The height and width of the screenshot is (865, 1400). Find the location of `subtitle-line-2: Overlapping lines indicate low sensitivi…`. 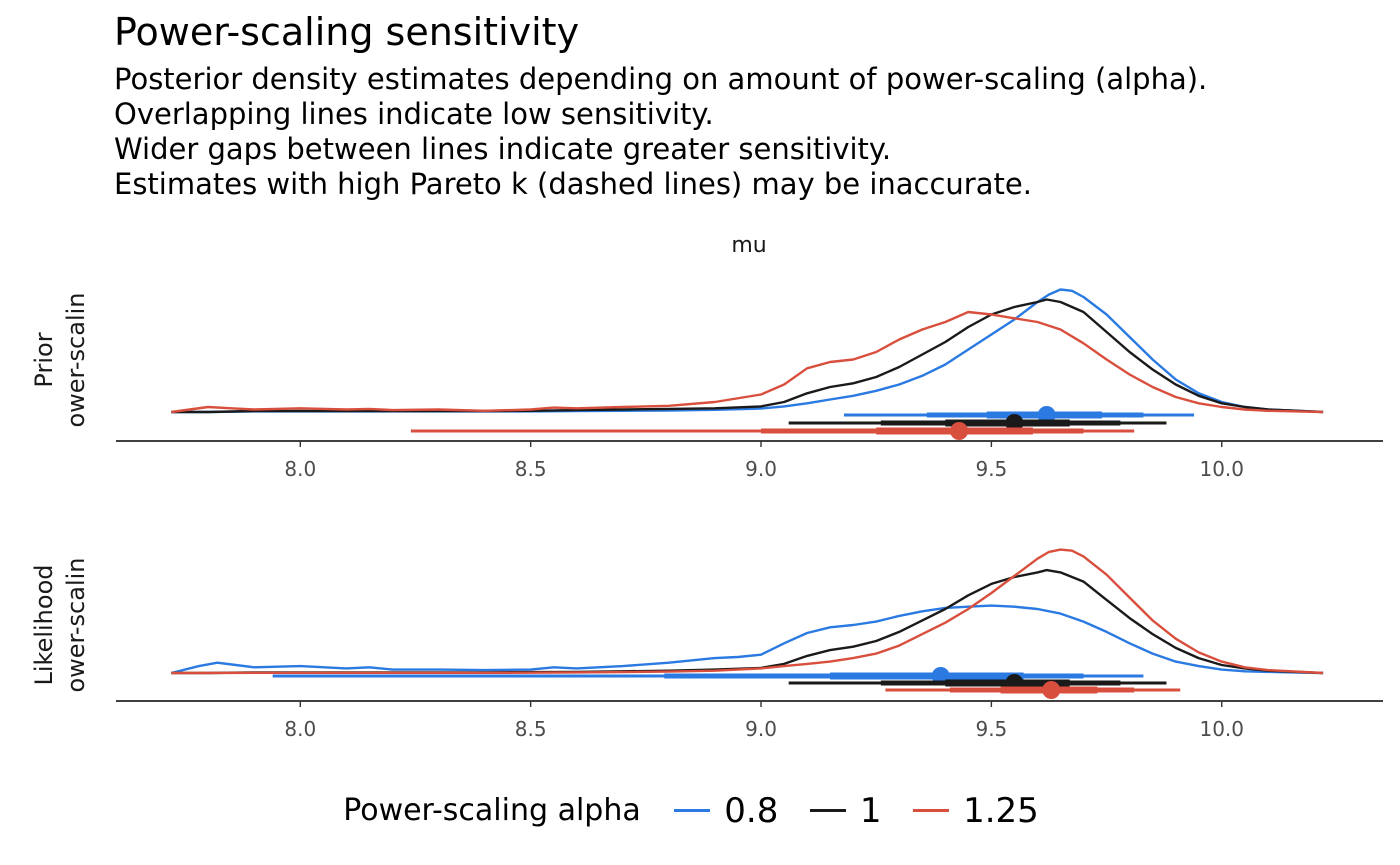

subtitle-line-2: Overlapping lines indicate low sensitivi… is located at coordinates (414, 114).